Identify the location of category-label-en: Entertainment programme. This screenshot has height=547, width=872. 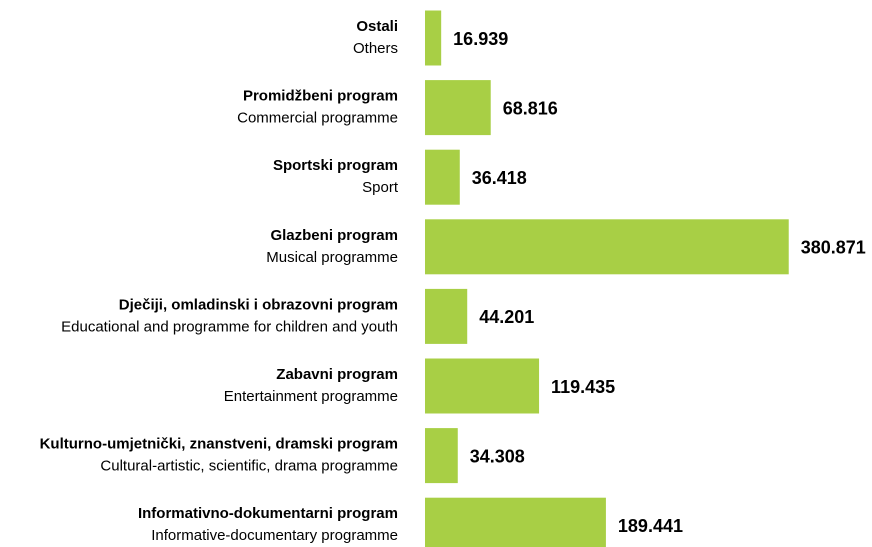
(311, 396).